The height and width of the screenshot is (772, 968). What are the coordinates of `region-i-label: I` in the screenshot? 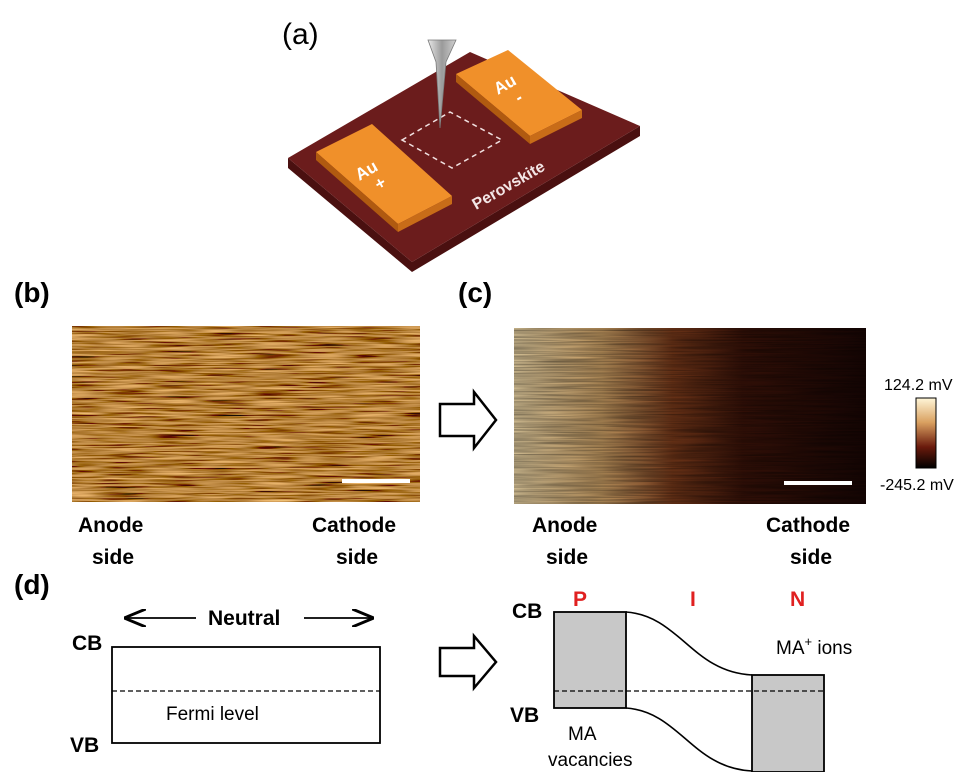 It's located at (693, 599).